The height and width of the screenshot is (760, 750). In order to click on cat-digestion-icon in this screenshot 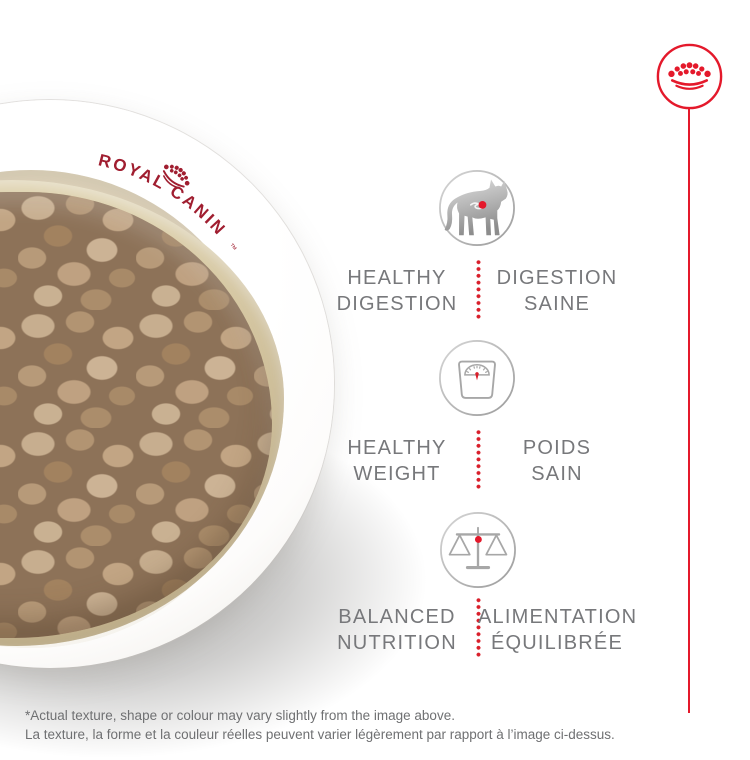, I will do `click(477, 208)`.